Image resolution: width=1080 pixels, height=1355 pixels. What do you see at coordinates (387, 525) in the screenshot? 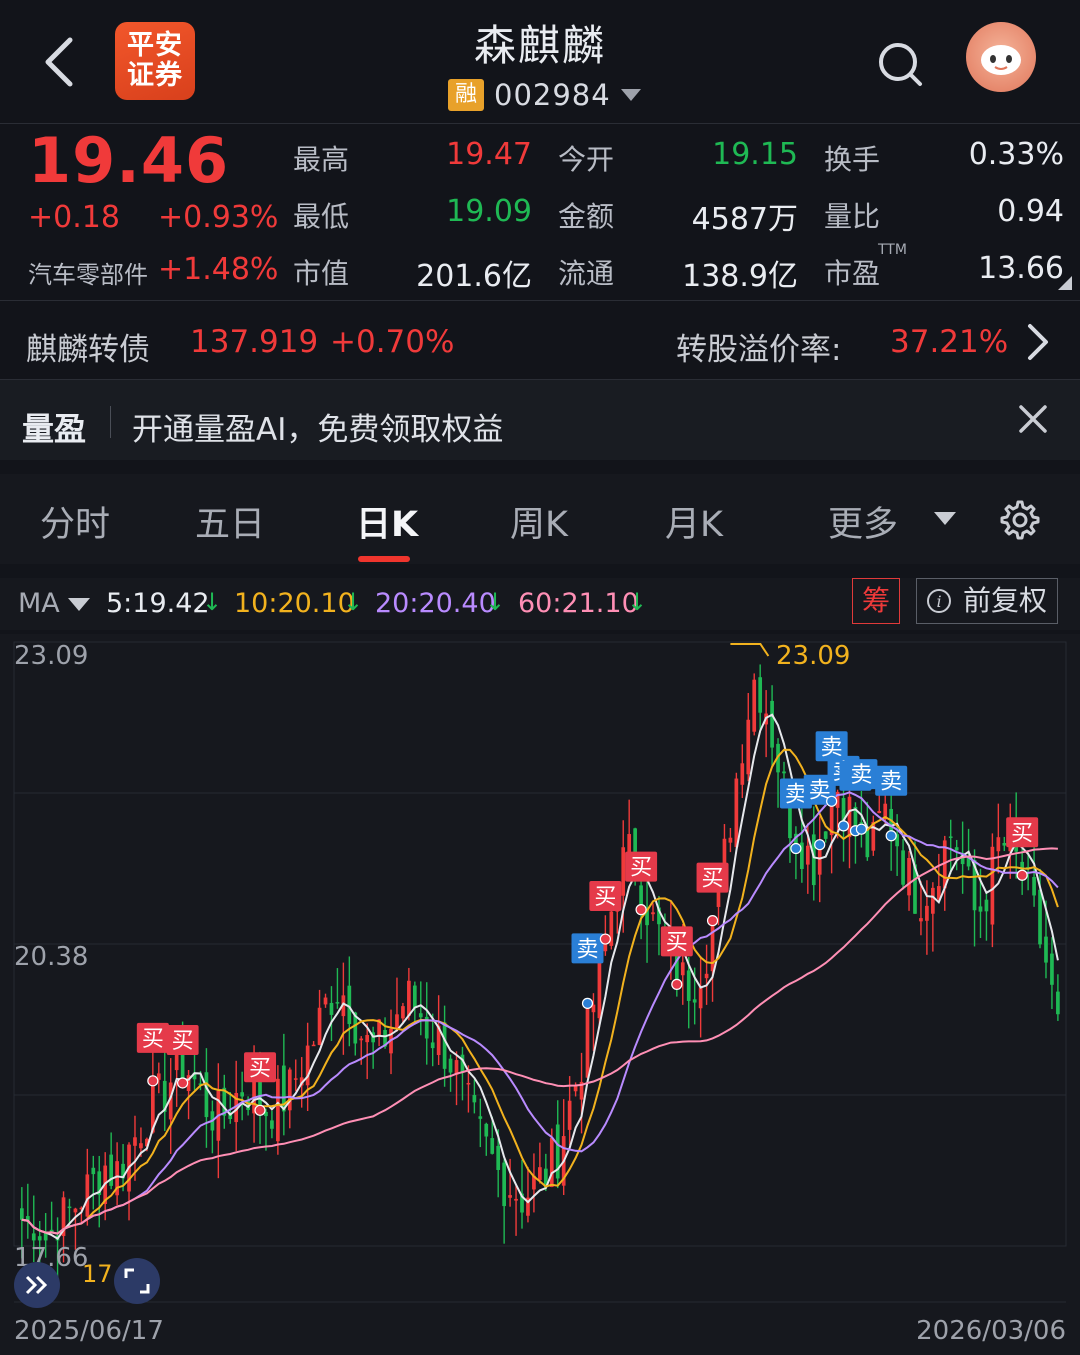
I see `tab-daily-k: 日K` at bounding box center [387, 525].